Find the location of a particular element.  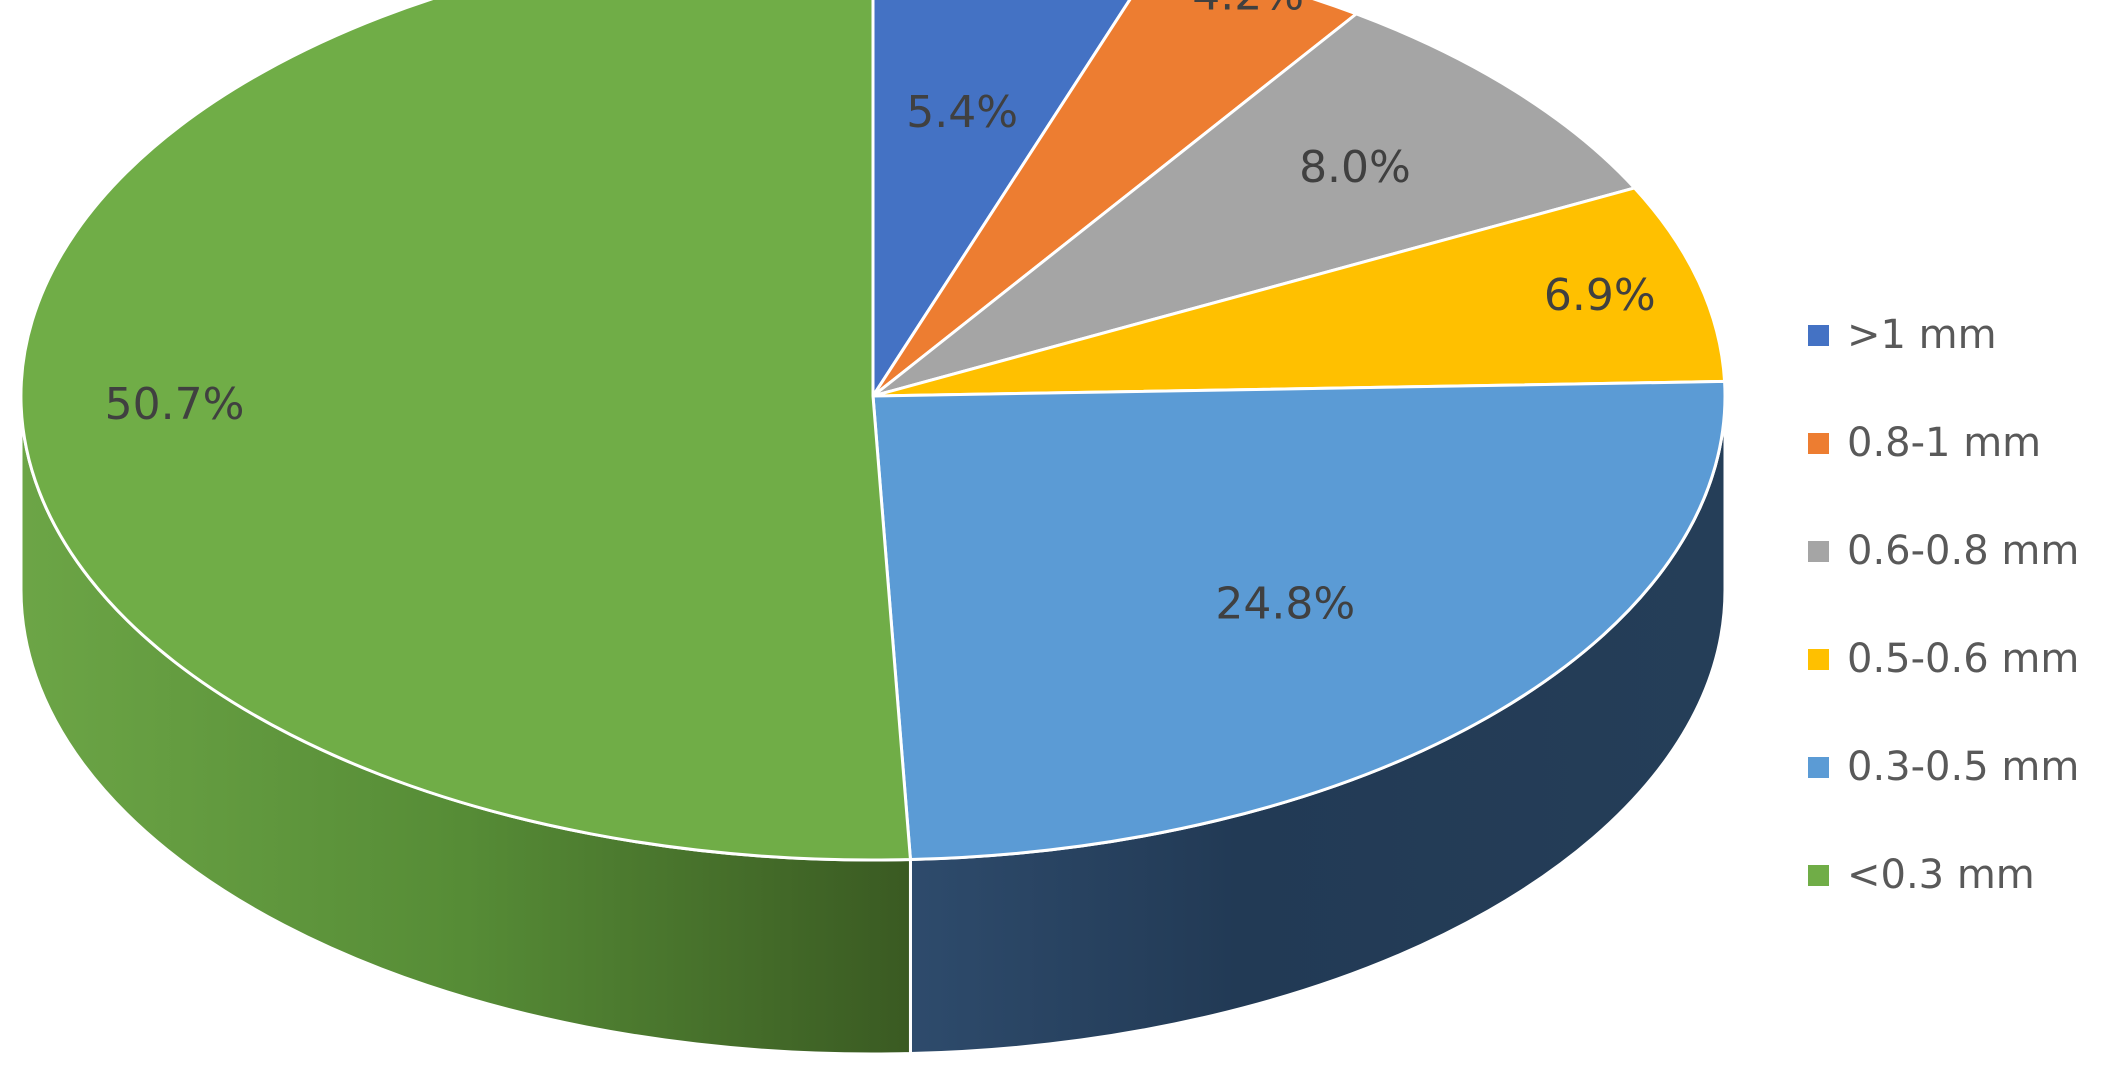

data-label-1: 4.2% is located at coordinates (1248, 10).